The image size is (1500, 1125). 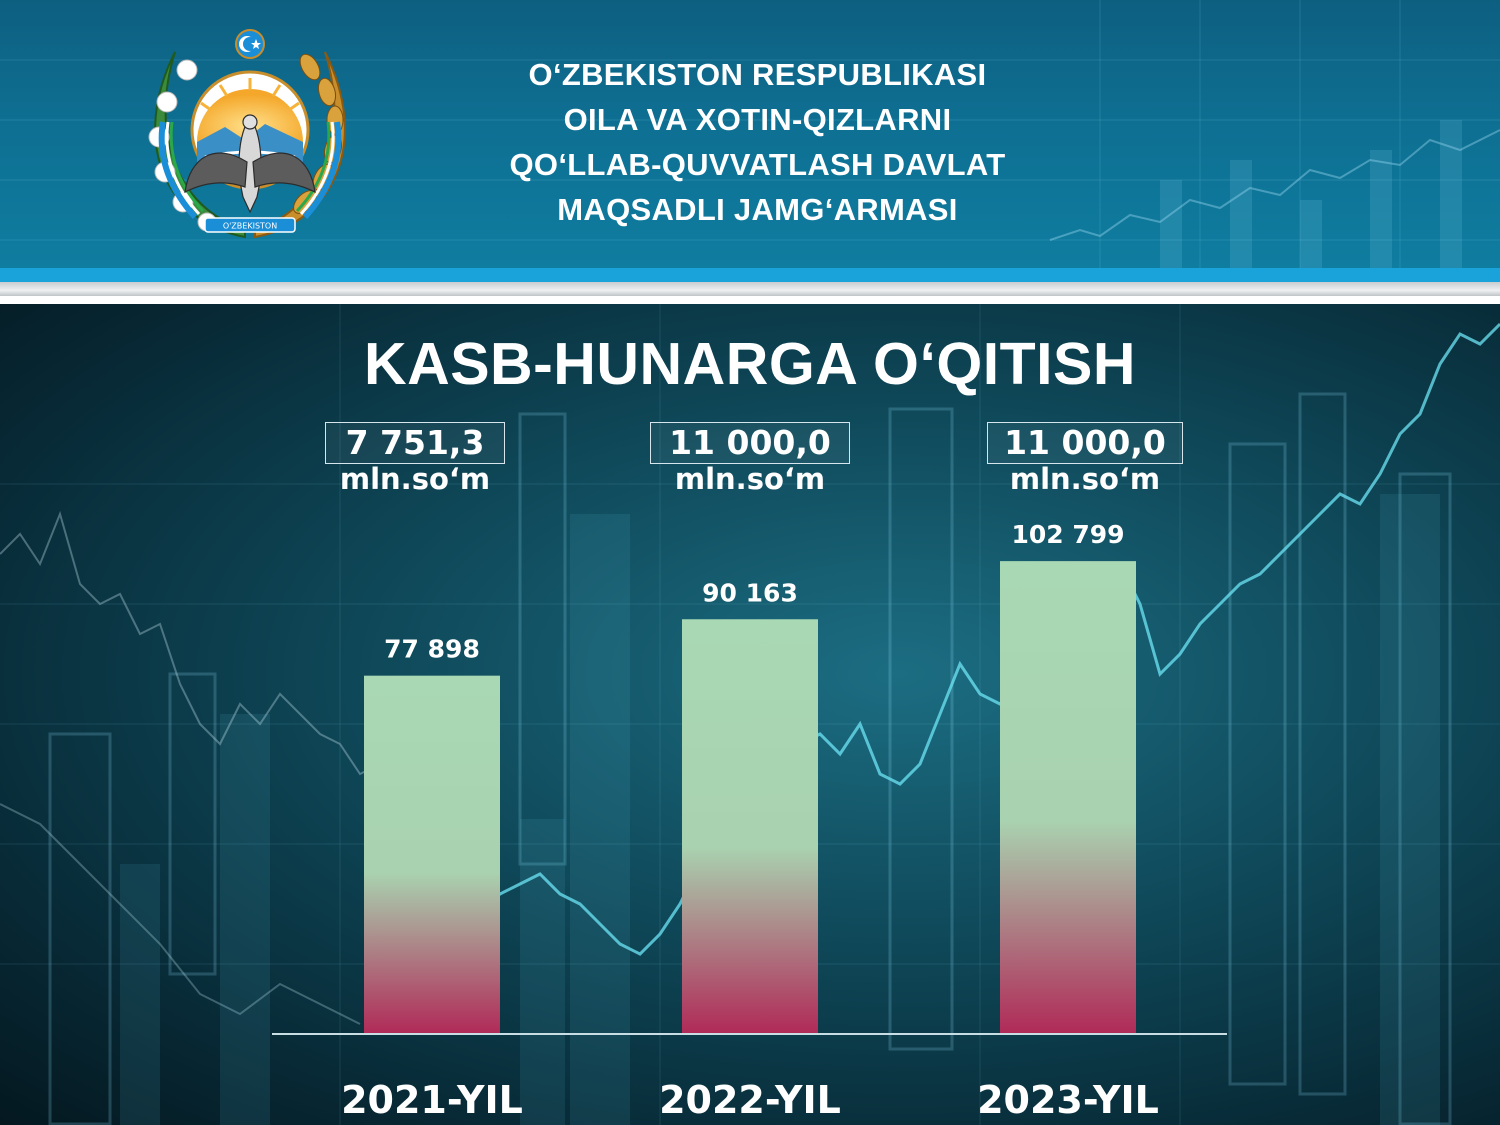 I want to click on budget-2022: 11 000,0 mln.so‘m, so click(x=750, y=458).